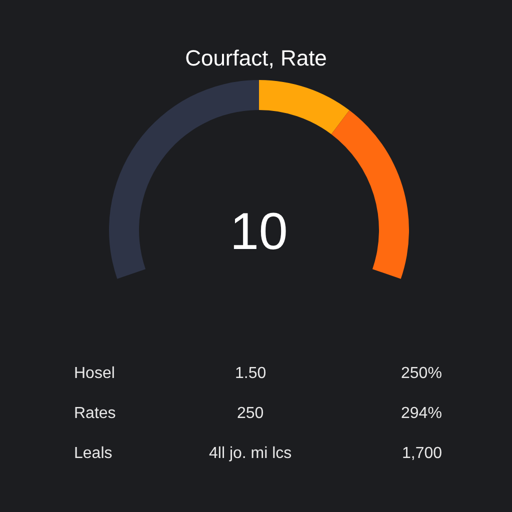 This screenshot has width=512, height=512. I want to click on text: Leals, so click(93, 453).